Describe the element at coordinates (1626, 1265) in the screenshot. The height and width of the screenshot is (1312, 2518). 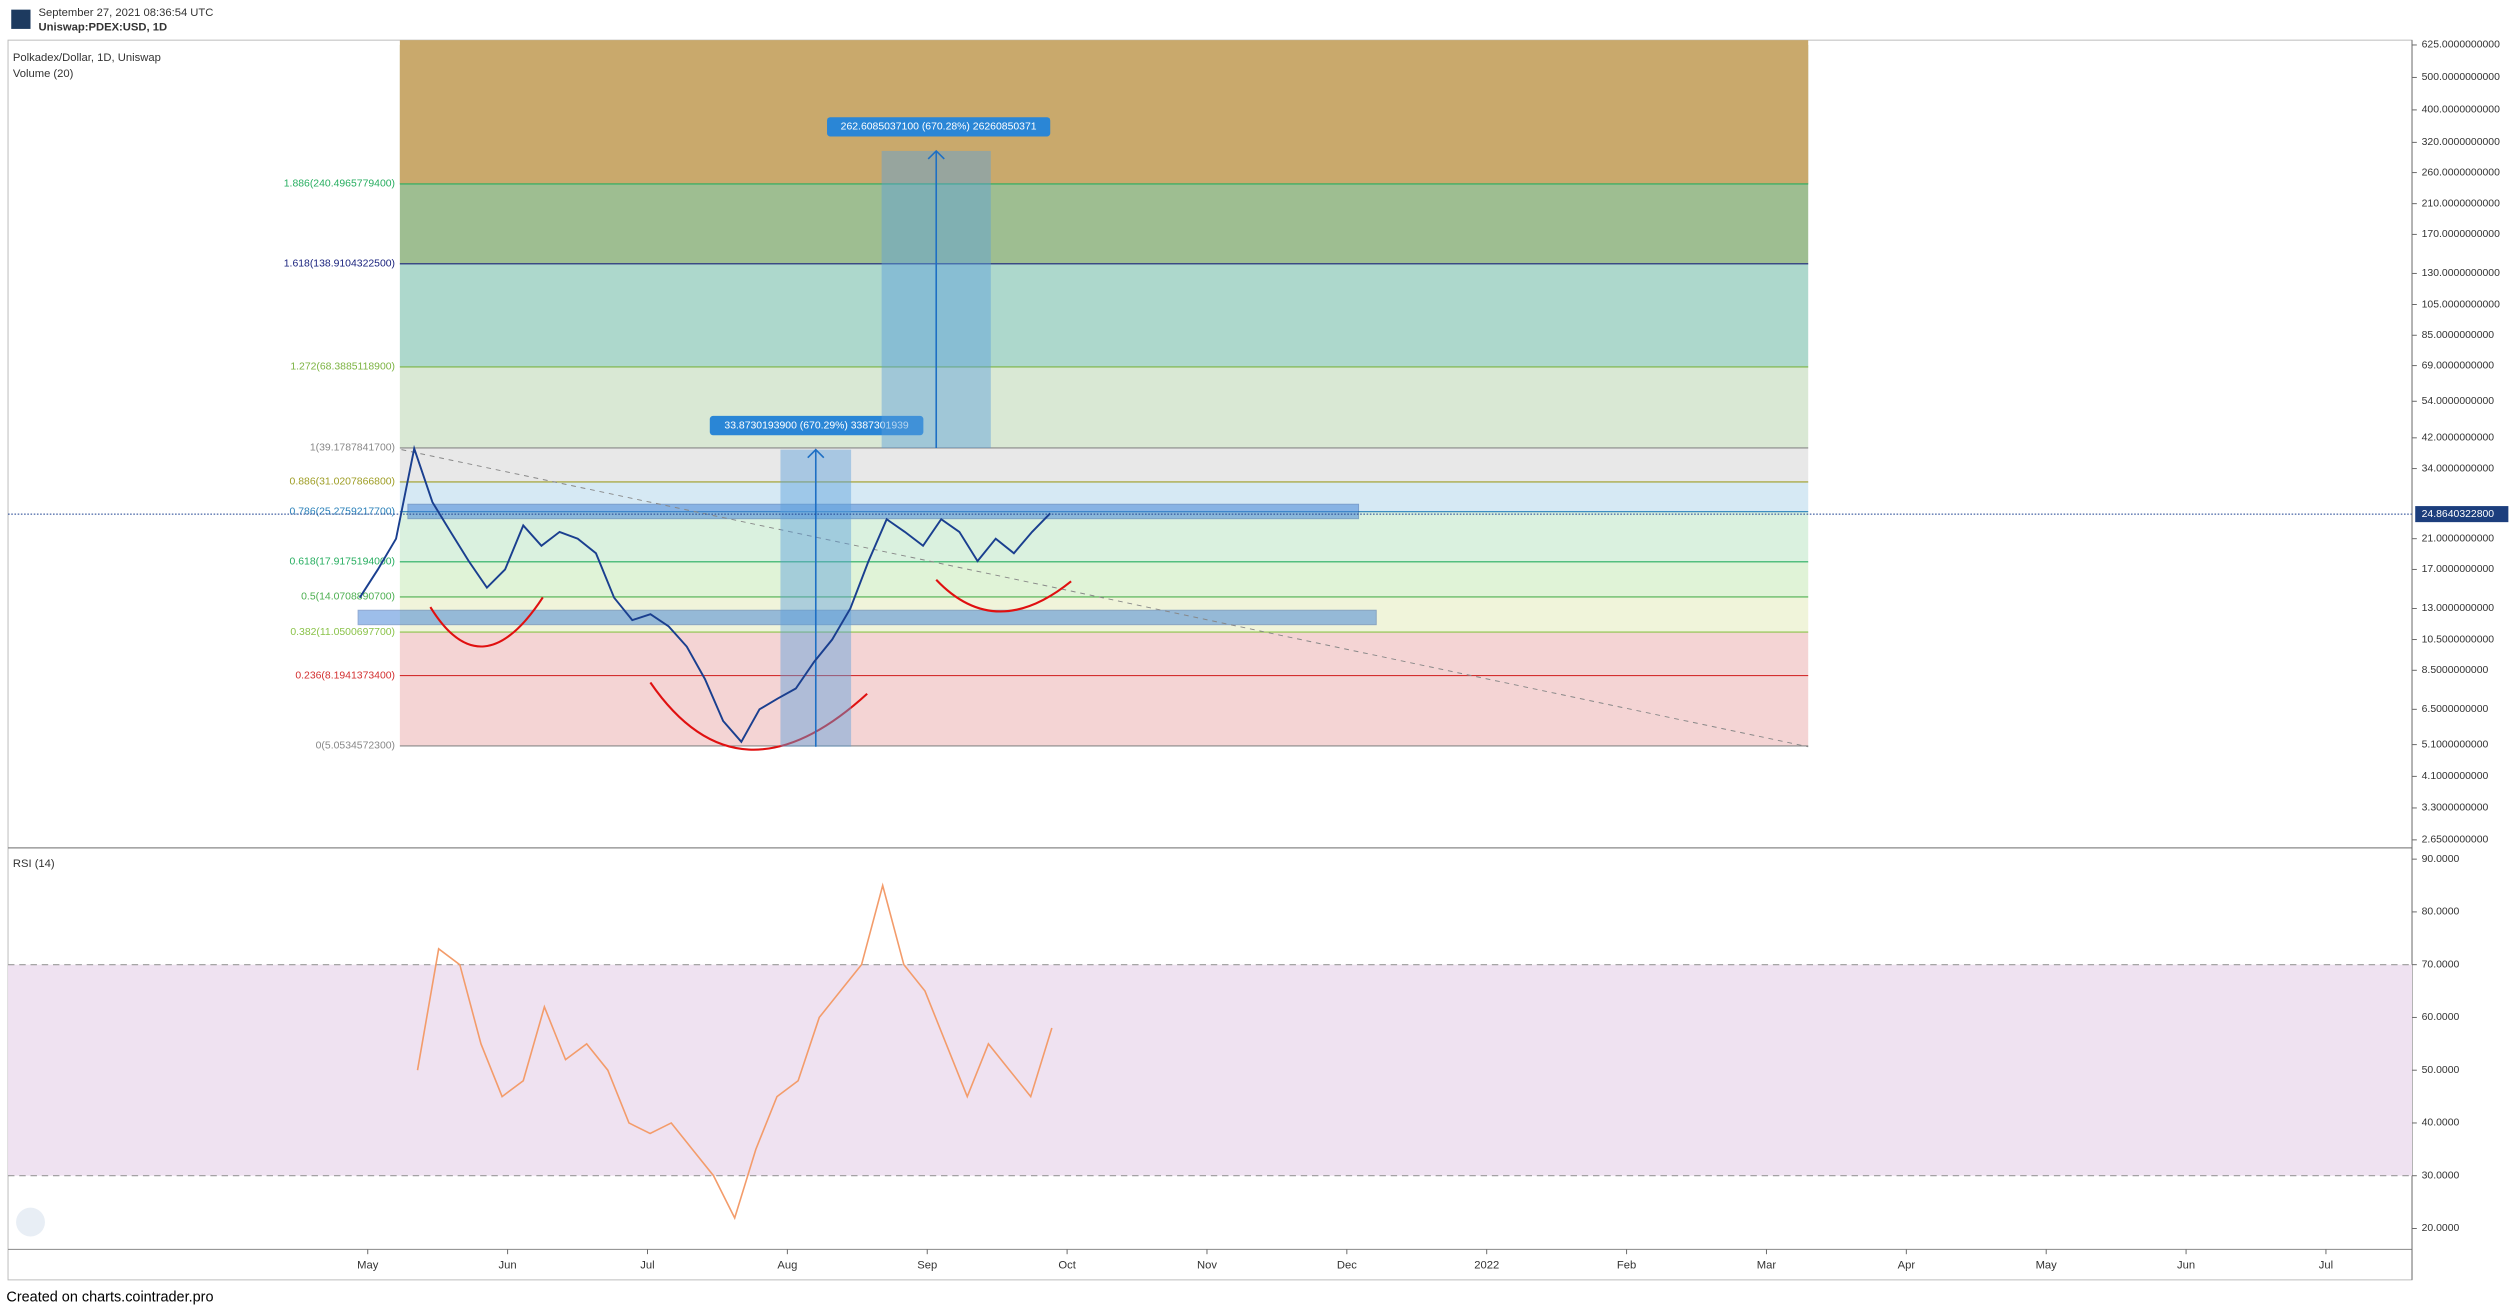
I see `x-tick-label: Feb` at that location.